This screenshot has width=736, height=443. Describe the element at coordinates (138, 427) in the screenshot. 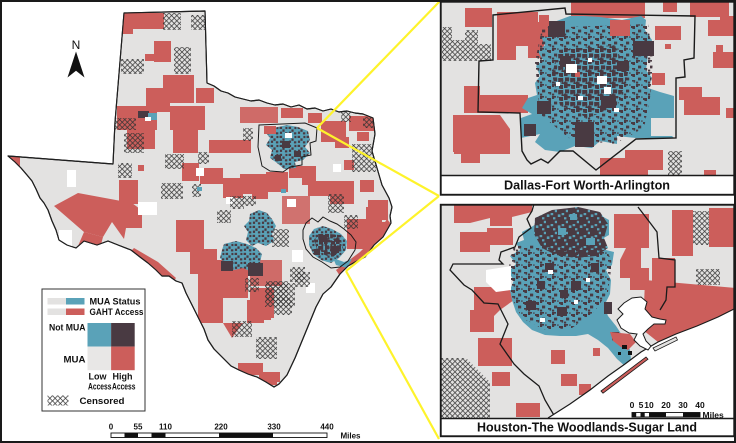

I see `svg-text: 55` at that location.